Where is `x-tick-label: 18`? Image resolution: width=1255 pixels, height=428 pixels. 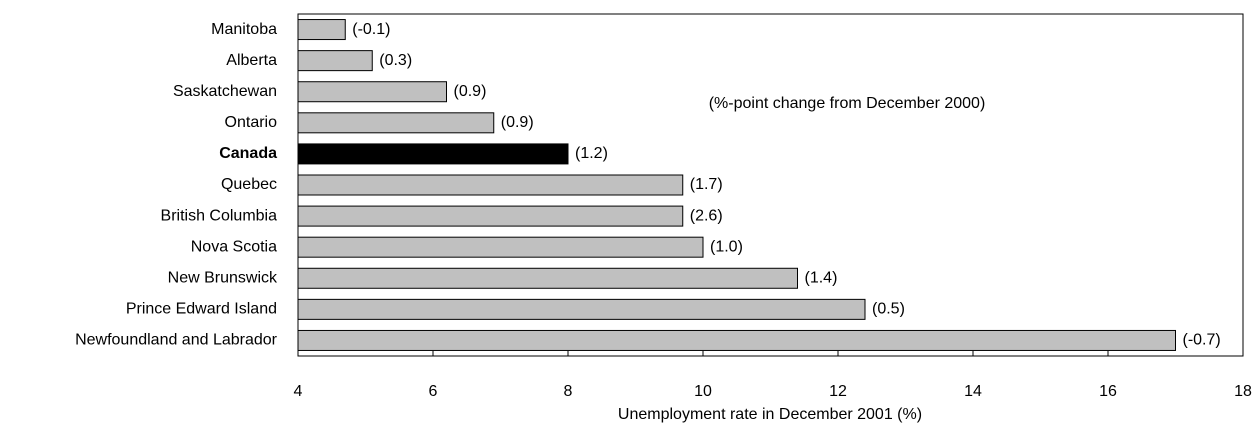 x-tick-label: 18 is located at coordinates (1243, 391).